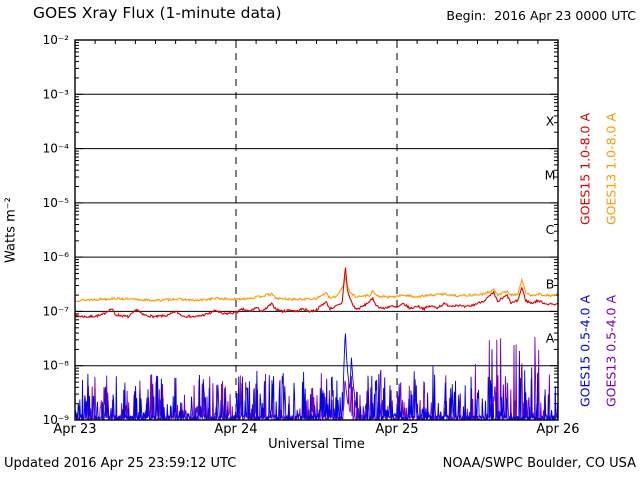 The image size is (640, 480). Describe the element at coordinates (157, 13) in the screenshot. I see `page-title: GOES Xray Flux (1-minute data)` at that location.